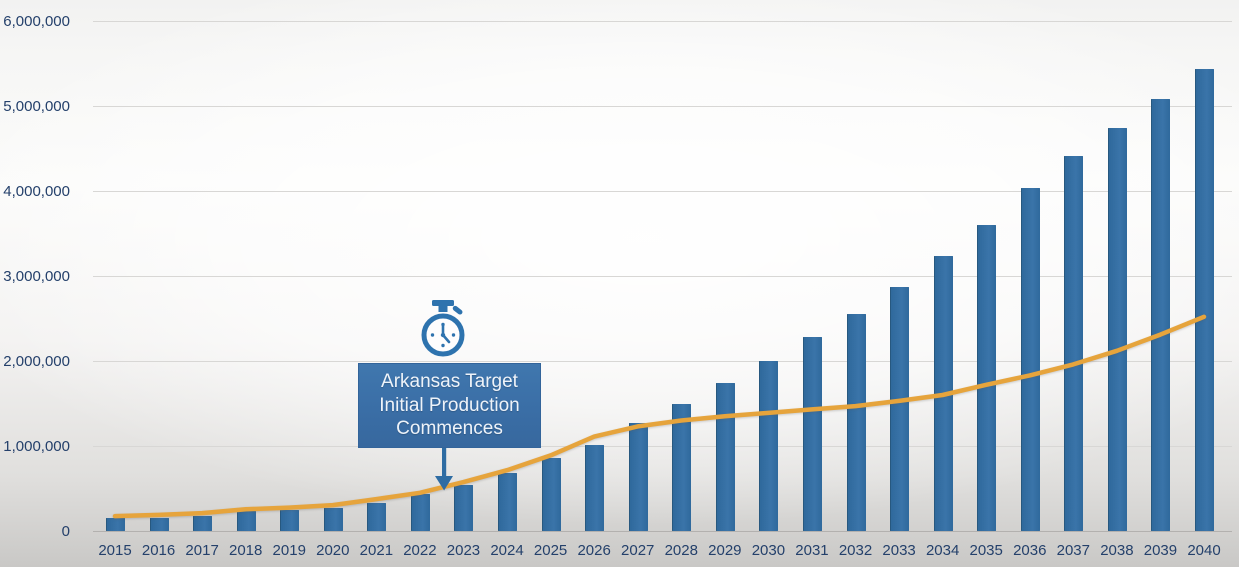  Describe the element at coordinates (1117, 550) in the screenshot. I see `x-tick-2038: 2038` at that location.